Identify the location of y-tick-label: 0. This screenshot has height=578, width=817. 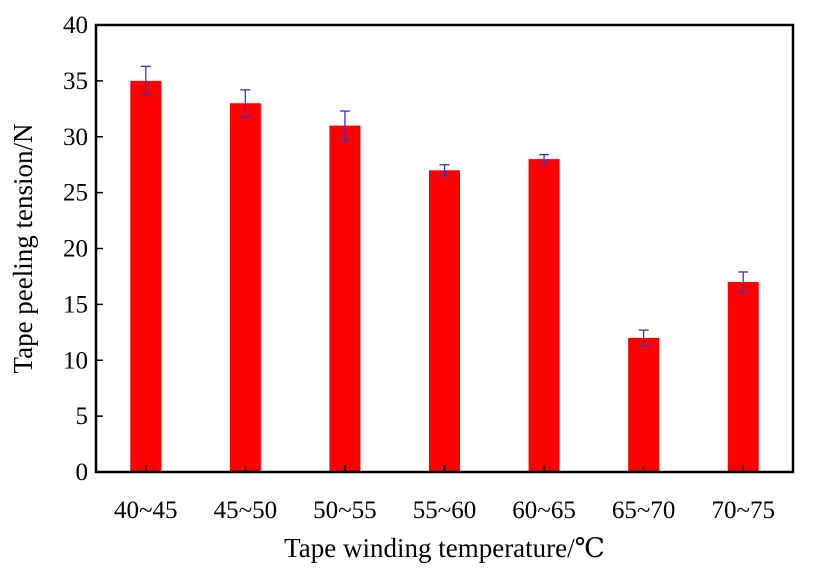
(82, 472).